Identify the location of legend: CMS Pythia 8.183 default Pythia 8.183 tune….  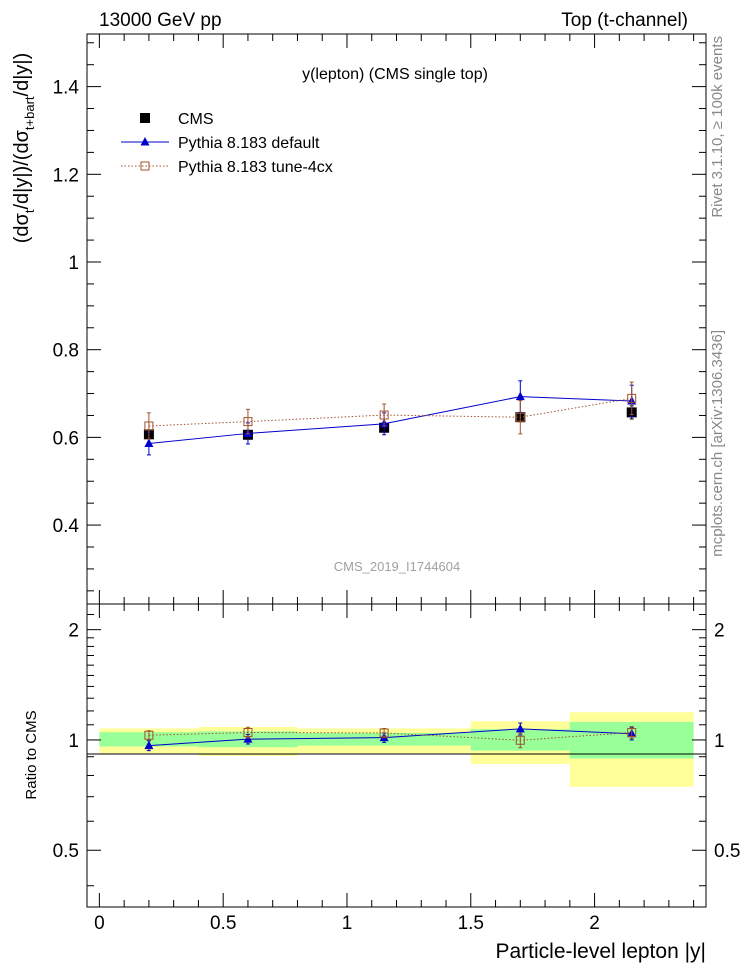
(227, 143).